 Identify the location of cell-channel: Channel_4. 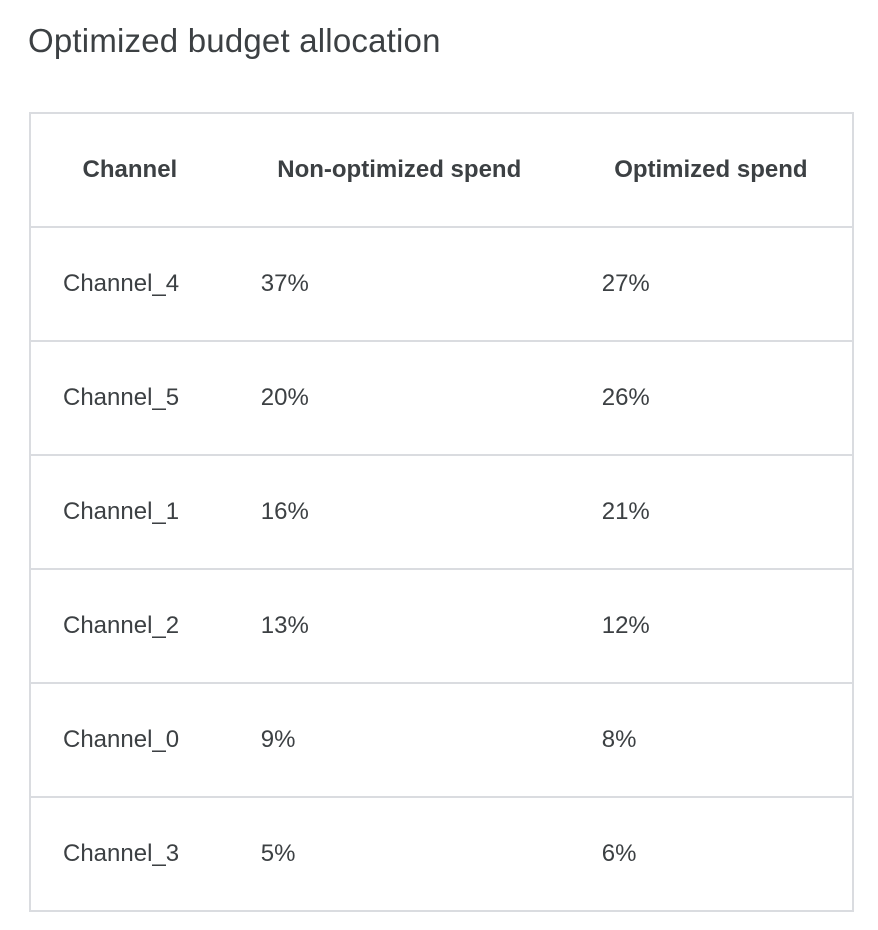
(129, 284).